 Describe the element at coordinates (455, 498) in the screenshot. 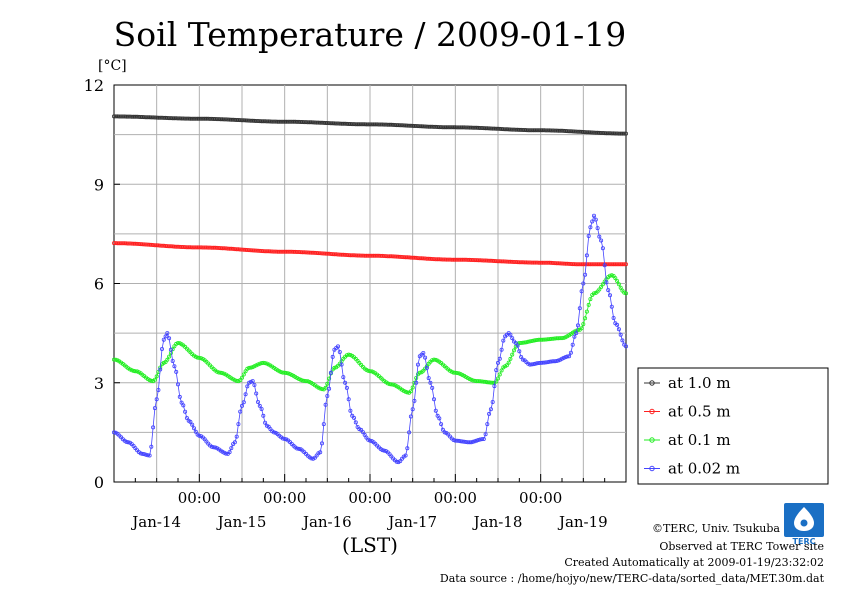

I see `x-time-label: 00:00` at that location.